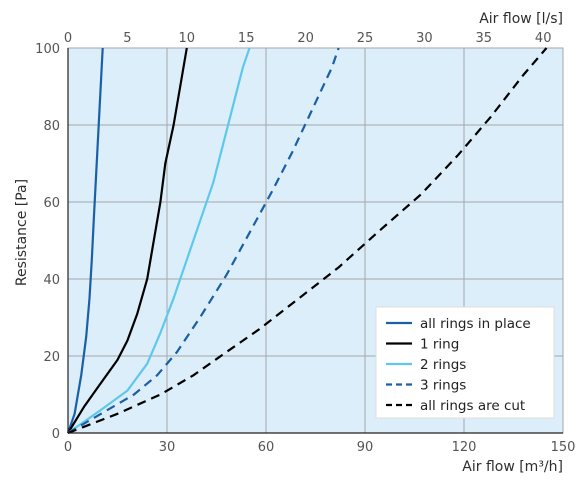 Image resolution: width=583 pixels, height=481 pixels. I want to click on legend-label: 3 rings, so click(443, 386).